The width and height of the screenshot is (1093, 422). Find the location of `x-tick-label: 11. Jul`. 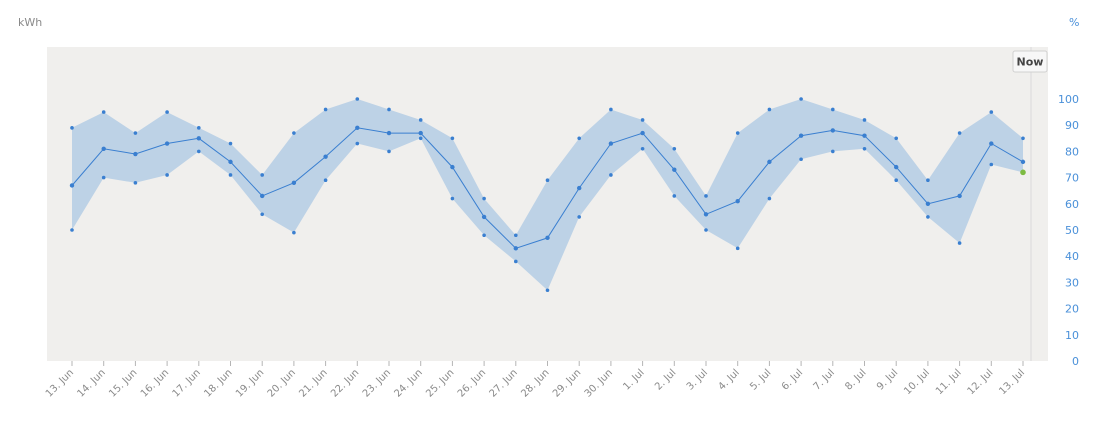

x-tick-label: 11. Jul is located at coordinates (949, 382).